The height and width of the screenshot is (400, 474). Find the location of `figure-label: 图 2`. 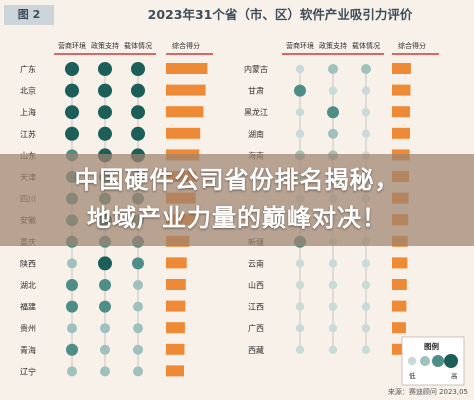

figure-label: 图 2 is located at coordinates (29, 15).